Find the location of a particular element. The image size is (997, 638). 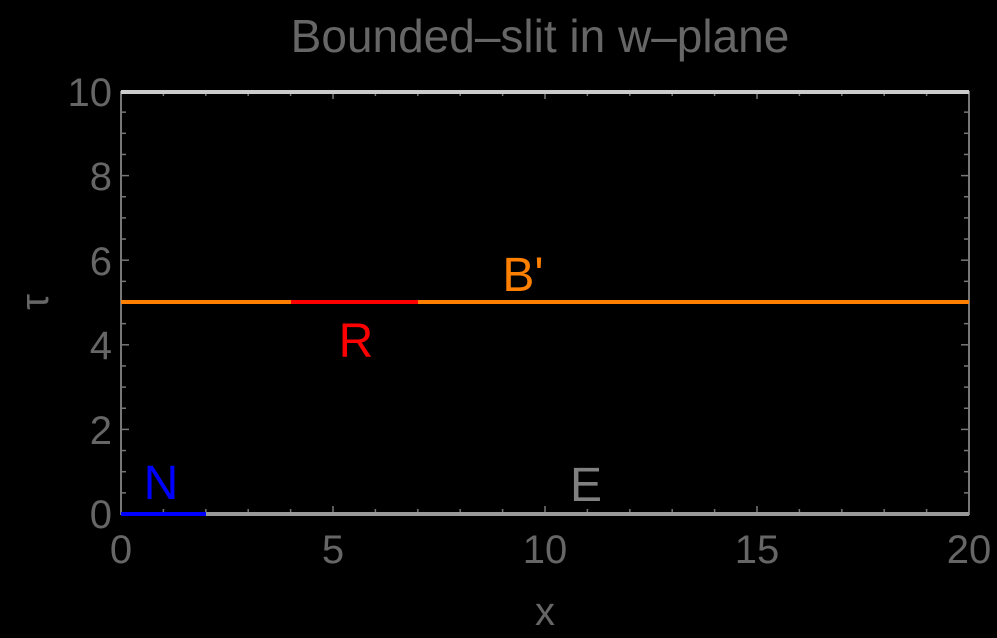

x-tick-label: 15 is located at coordinates (757, 550).